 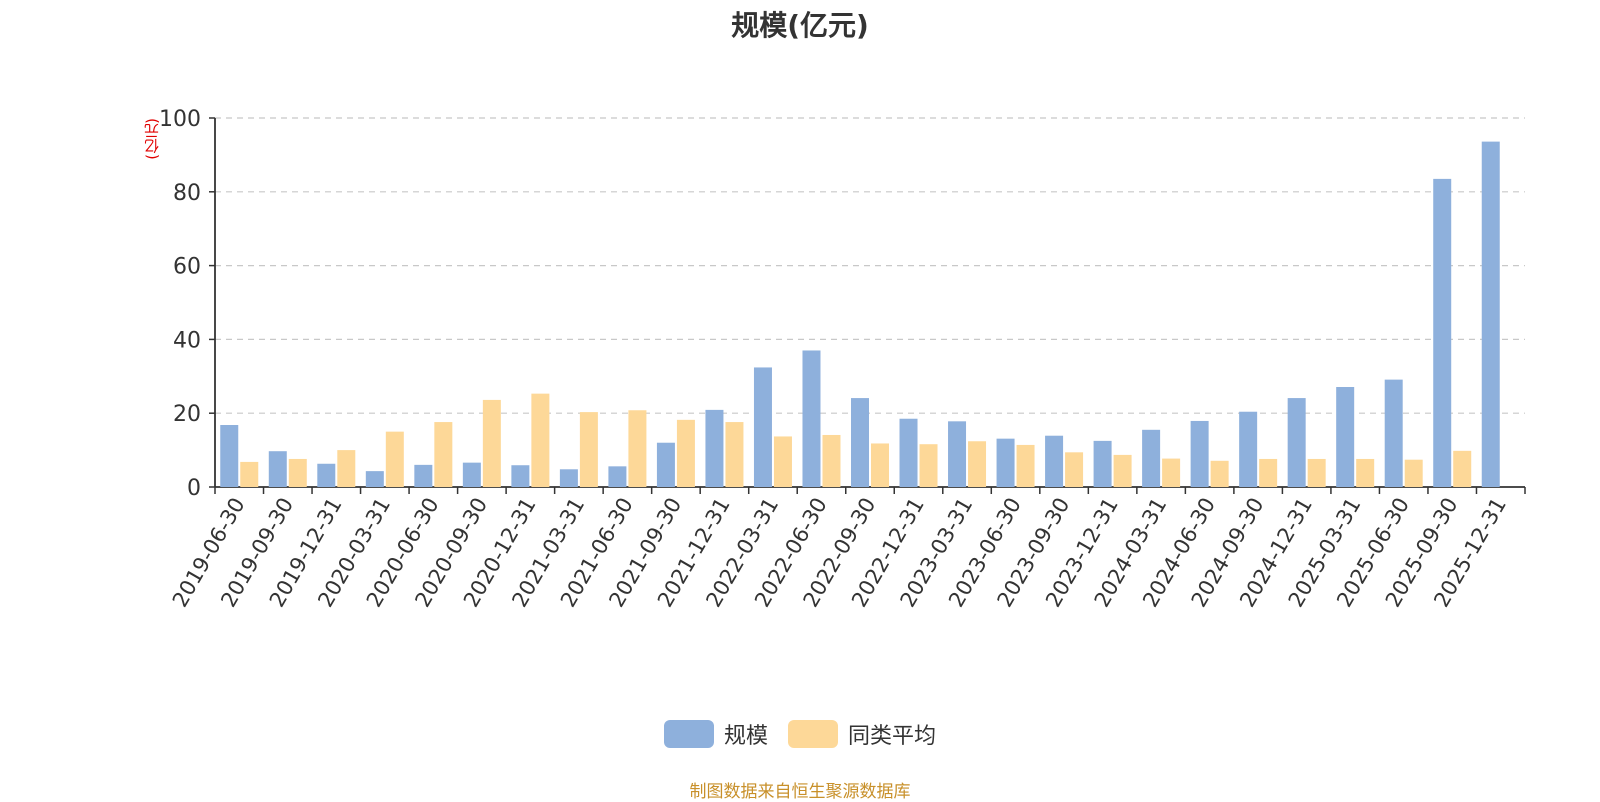 I want to click on legend-swatch-peer-average, so click(x=813, y=734).